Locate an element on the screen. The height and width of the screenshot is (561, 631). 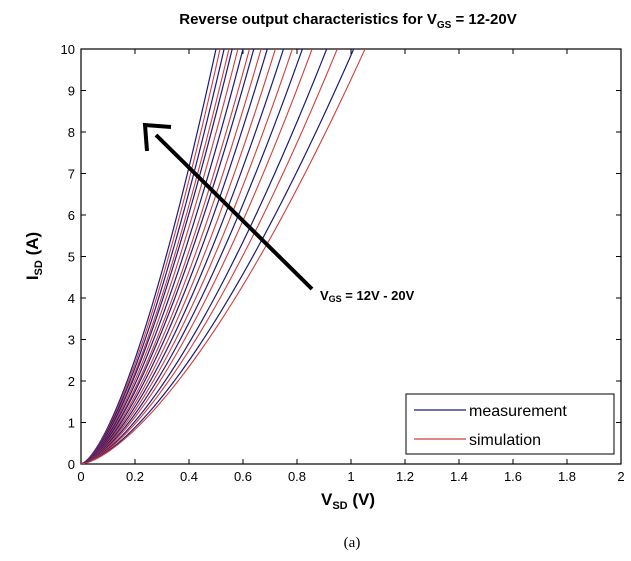
y-tick-label: 8 is located at coordinates (71, 132).